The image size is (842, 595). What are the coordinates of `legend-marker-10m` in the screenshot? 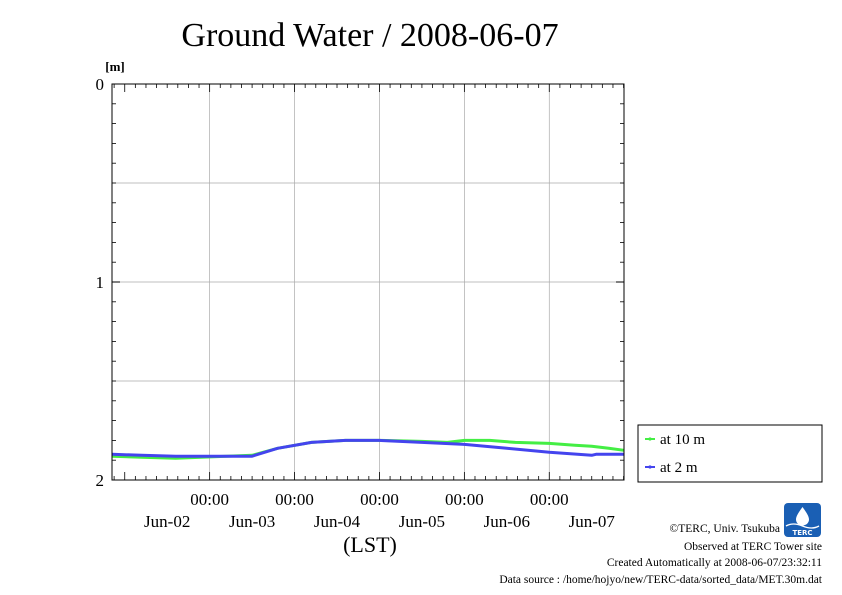 It's located at (650, 439).